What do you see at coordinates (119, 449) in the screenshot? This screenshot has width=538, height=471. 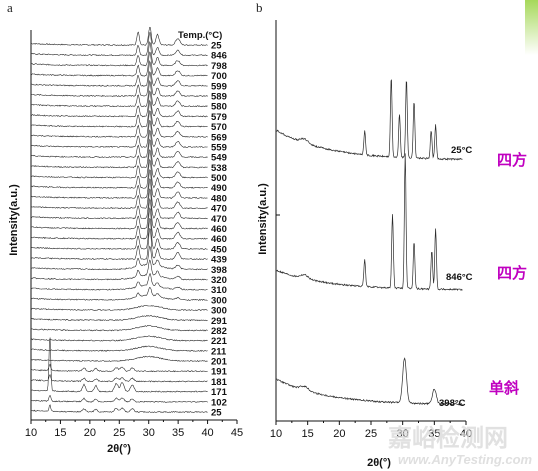 I see `panel-a-xlabel: 2θ(°)` at bounding box center [119, 449].